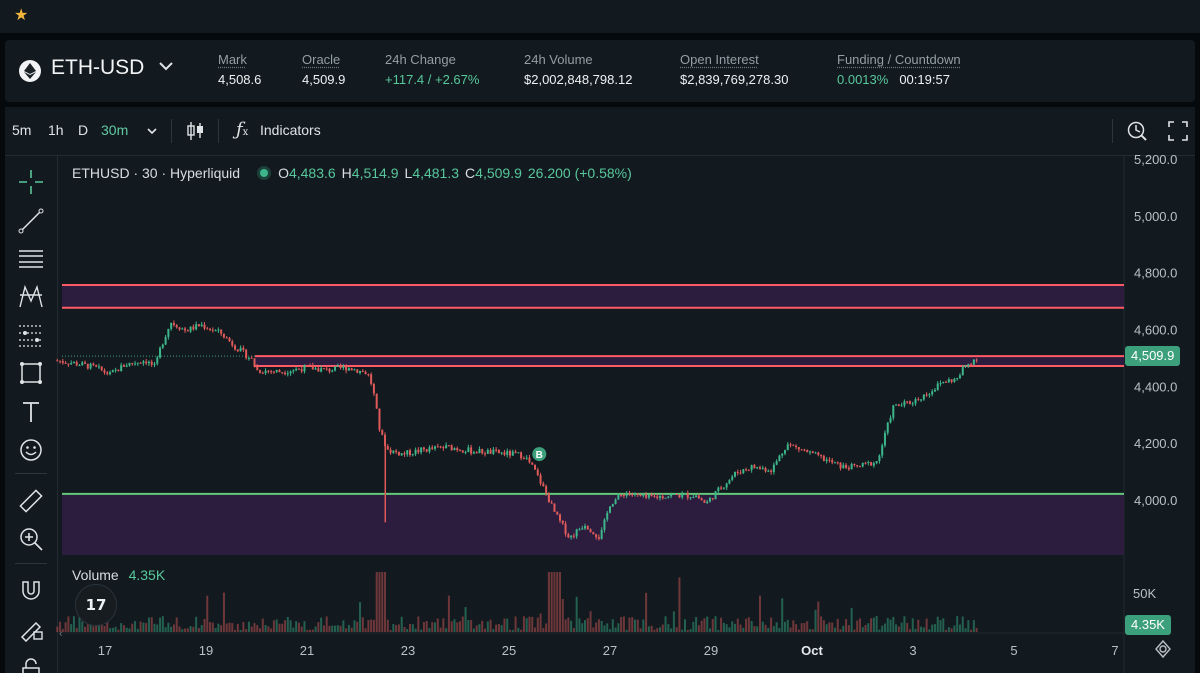 This screenshot has height=673, width=1200. Describe the element at coordinates (156, 173) in the screenshot. I see `symbol-legend: ETHUSD · 30 · Hyperliquid` at that location.